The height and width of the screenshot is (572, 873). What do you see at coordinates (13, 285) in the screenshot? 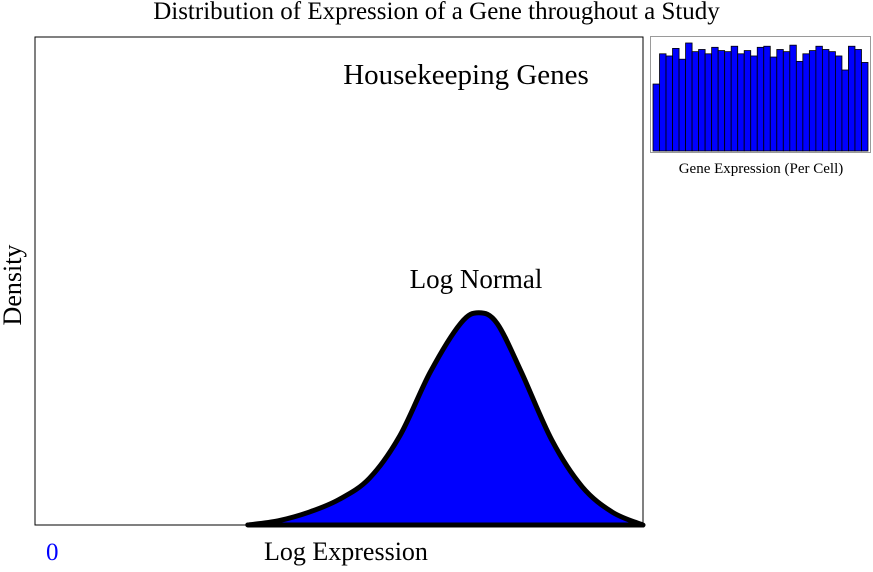
I see `y-axis-label: Density` at bounding box center [13, 285].